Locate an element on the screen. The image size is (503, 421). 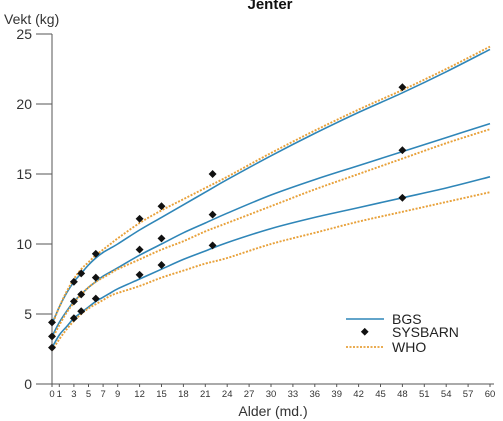
x-tick-label: 15 is located at coordinates (161, 394).